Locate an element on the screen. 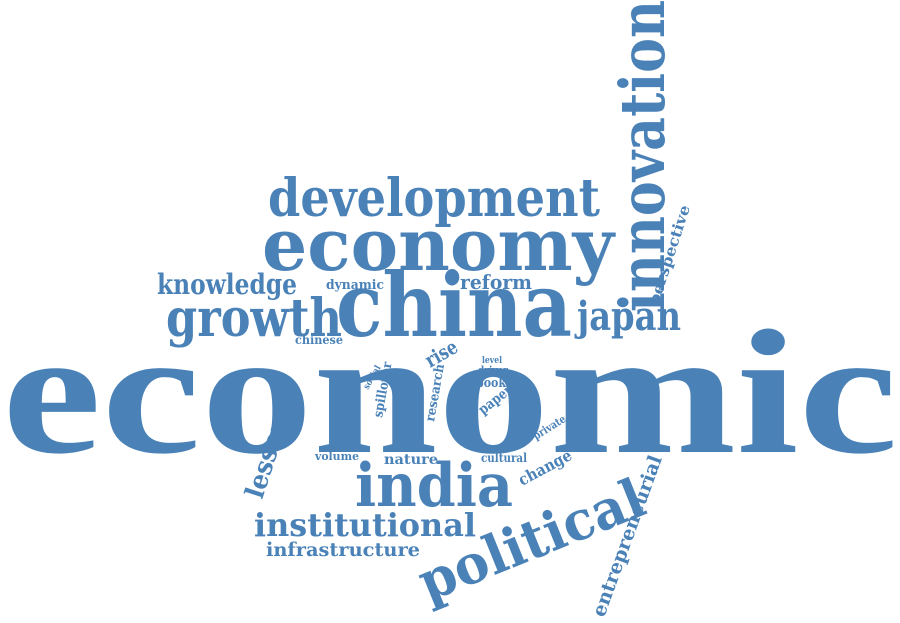 Image resolution: width=900 pixels, height=623 pixels. word-infrastructure: infrastructure is located at coordinates (343, 550).